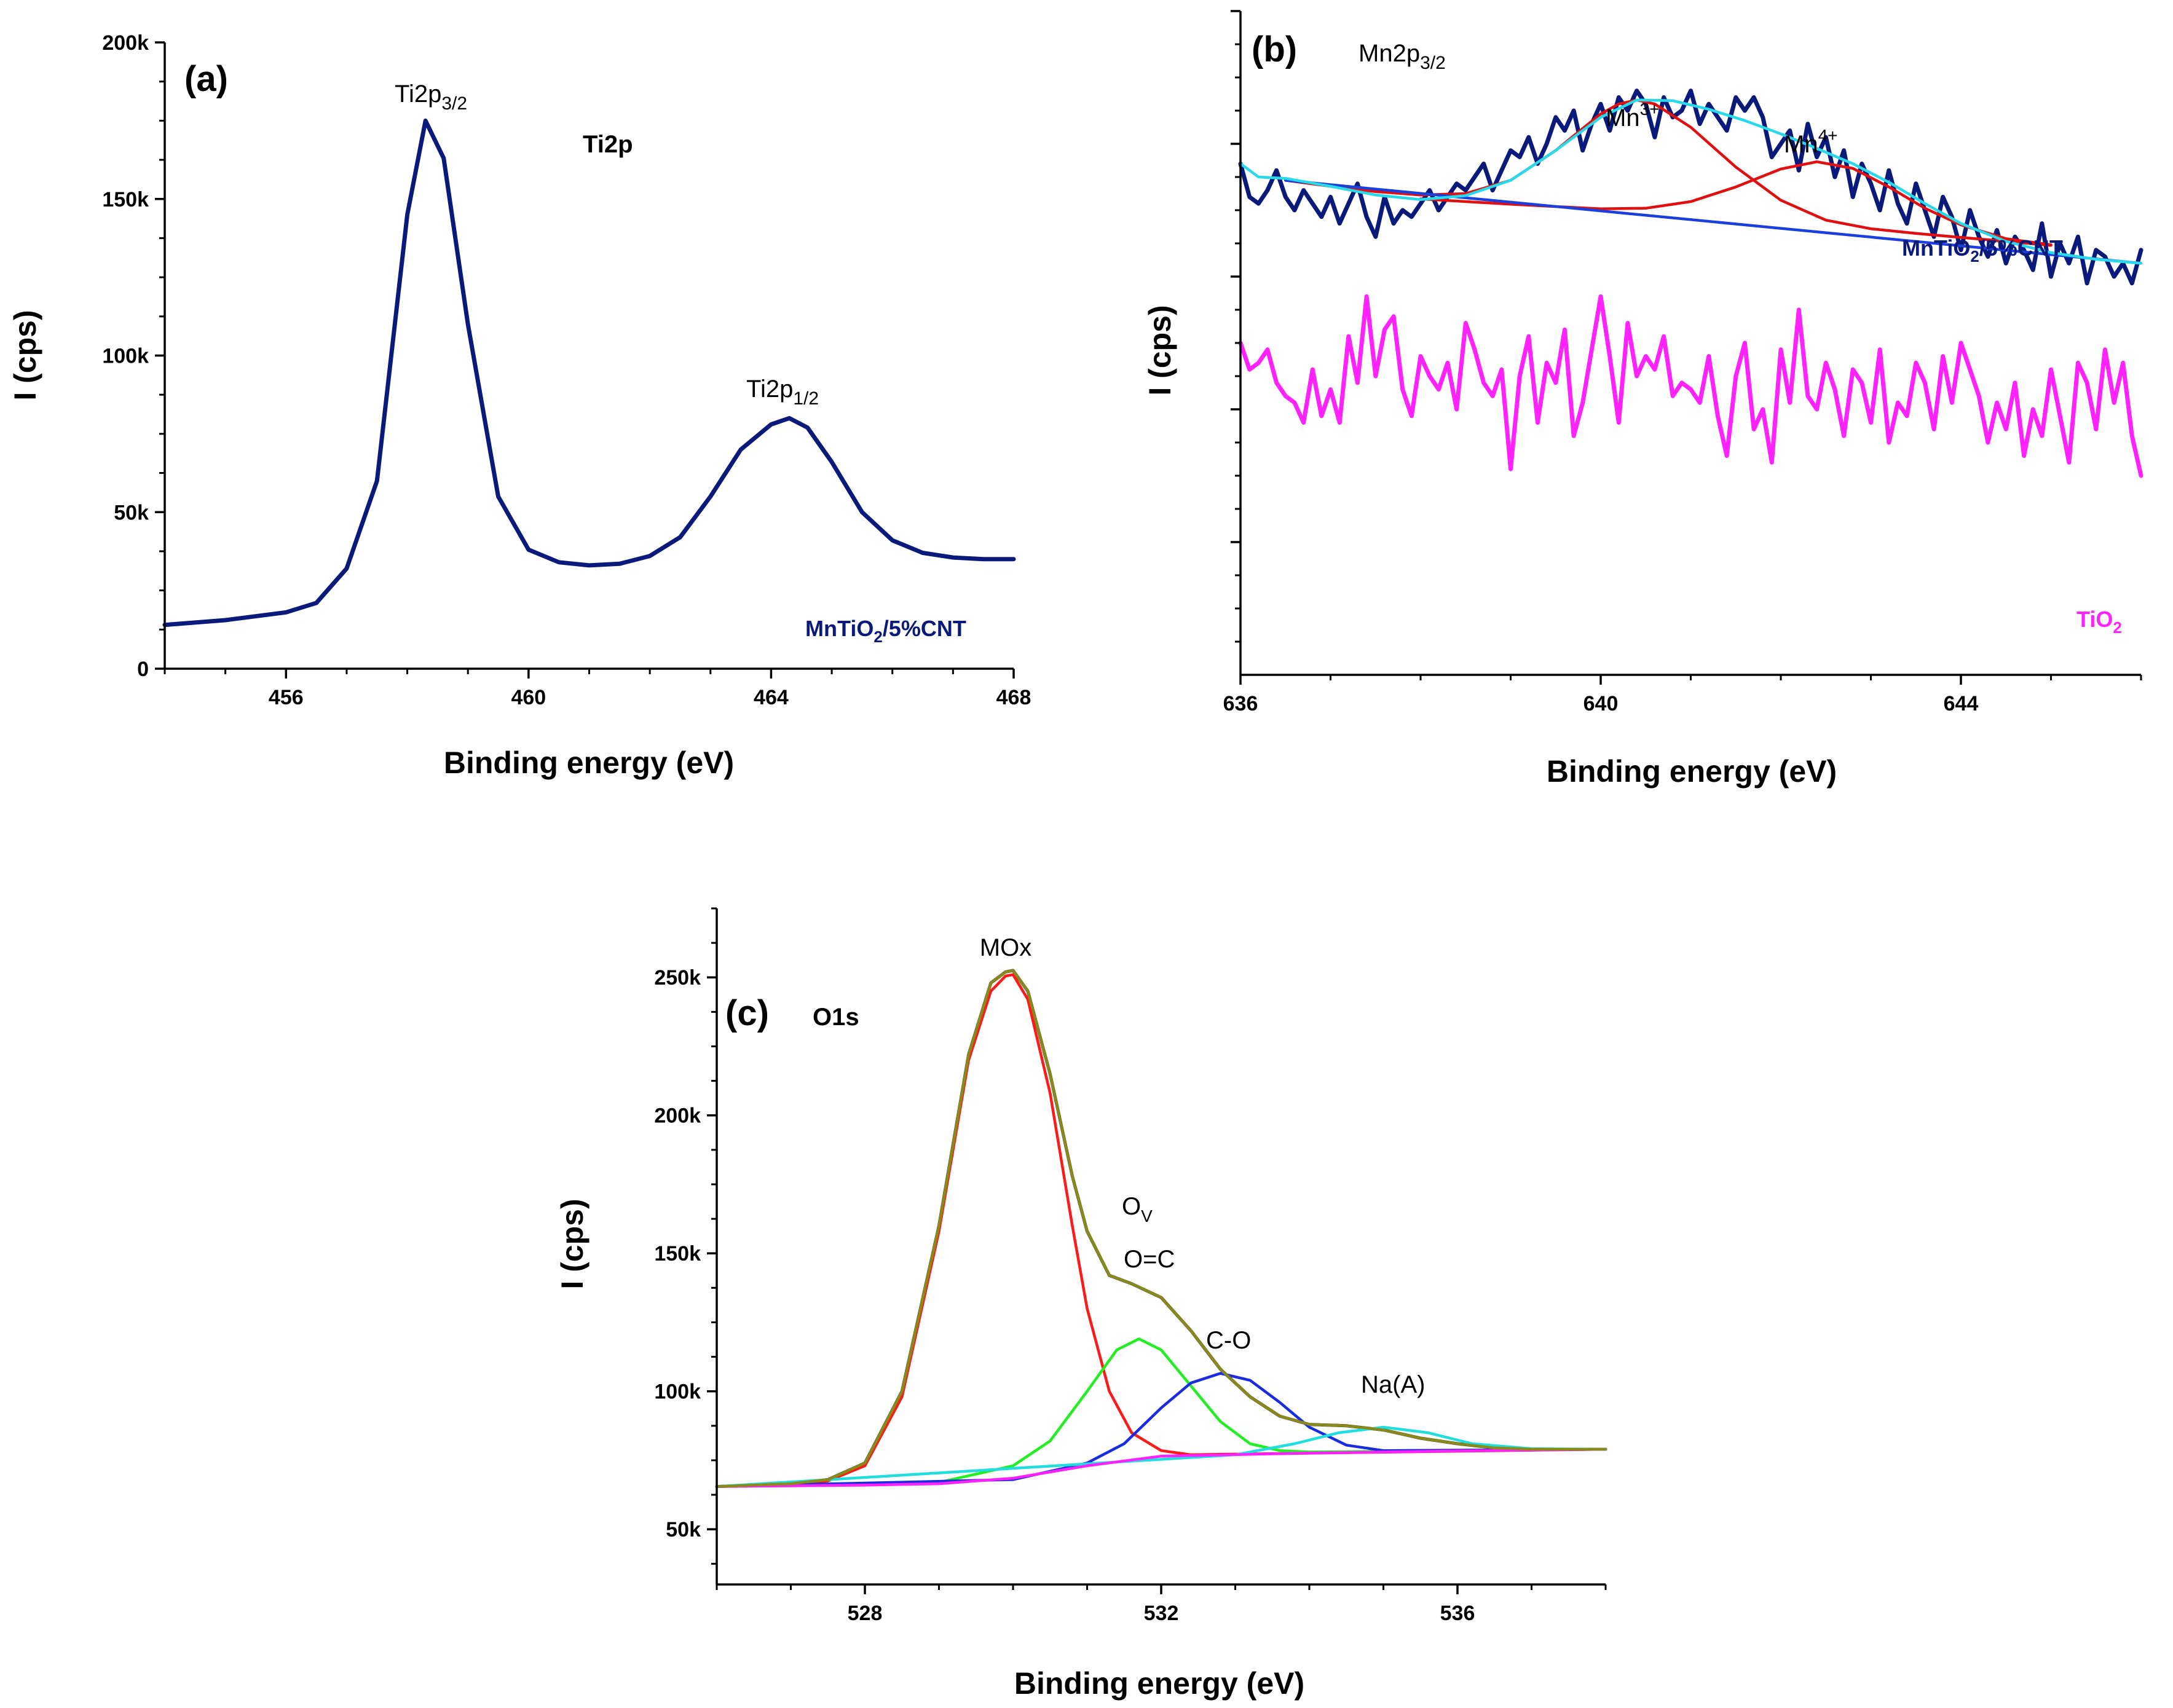 The image size is (2173, 1708). Describe the element at coordinates (1013, 697) in the screenshot. I see `x-tick-label: 468` at that location.